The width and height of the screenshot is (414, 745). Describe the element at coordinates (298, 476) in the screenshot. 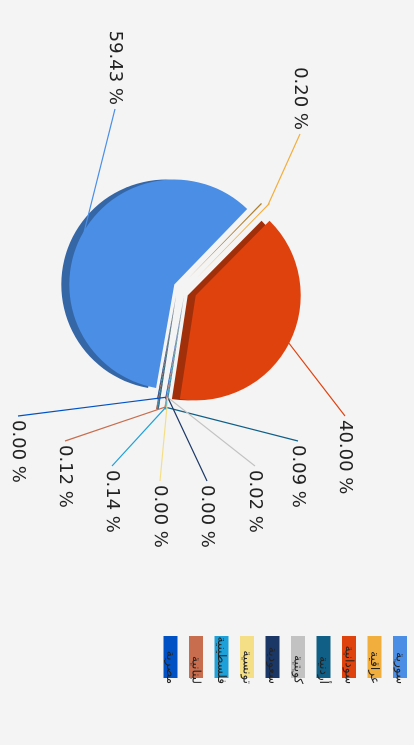

I see `data-label: 0.09 %` at that location.